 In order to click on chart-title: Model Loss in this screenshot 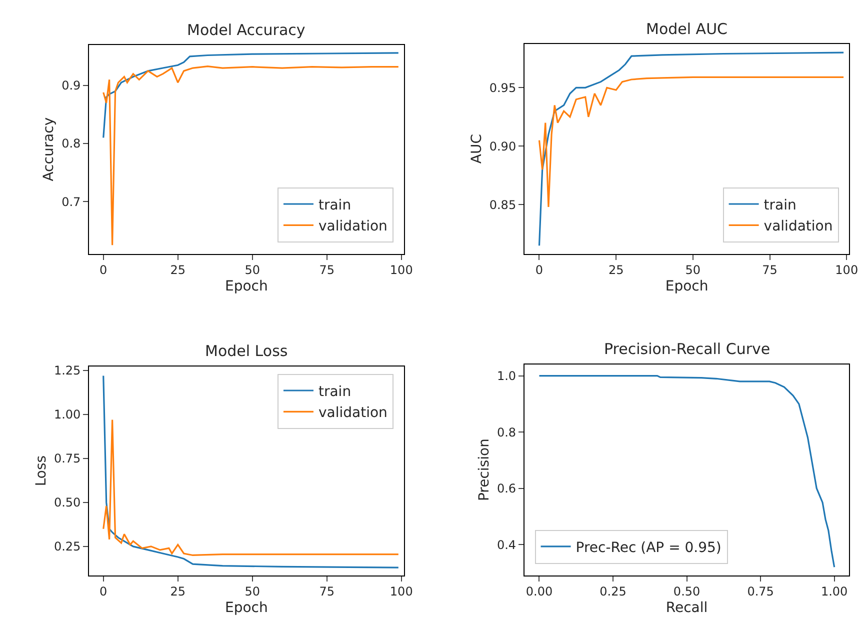, I will do `click(246, 351)`.